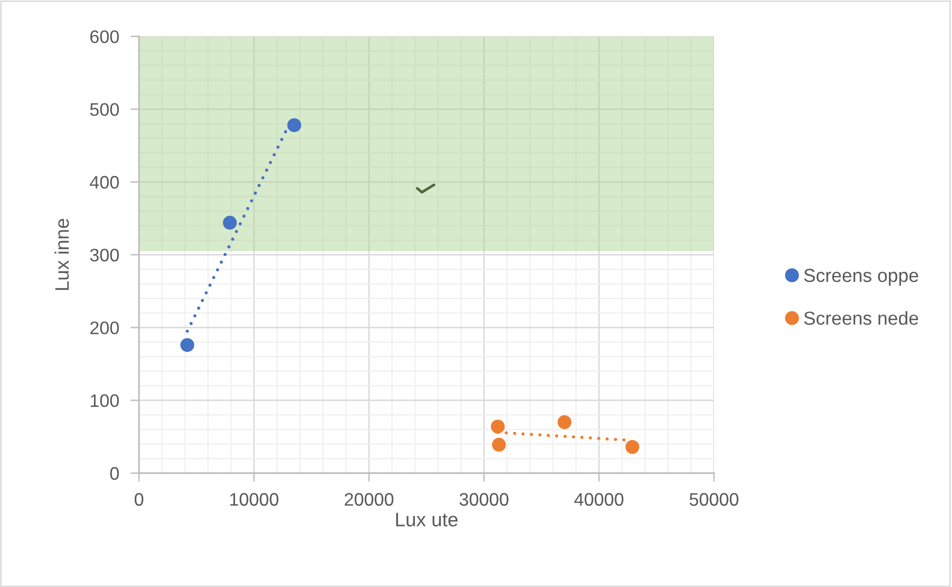  What do you see at coordinates (104, 182) in the screenshot?
I see `y-tick-label: 400` at bounding box center [104, 182].